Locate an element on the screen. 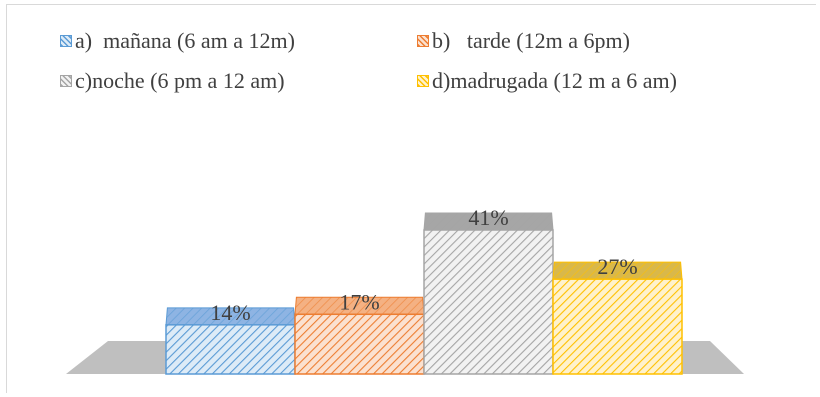 The width and height of the screenshot is (820, 397). legend-swatch-noche is located at coordinates (66, 81).